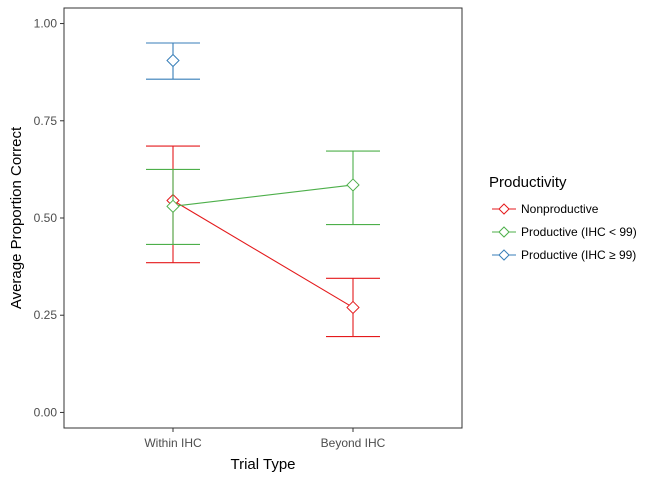 The image size is (672, 480). Describe the element at coordinates (262, 464) in the screenshot. I see `x-axis-title: Trial Type` at that location.